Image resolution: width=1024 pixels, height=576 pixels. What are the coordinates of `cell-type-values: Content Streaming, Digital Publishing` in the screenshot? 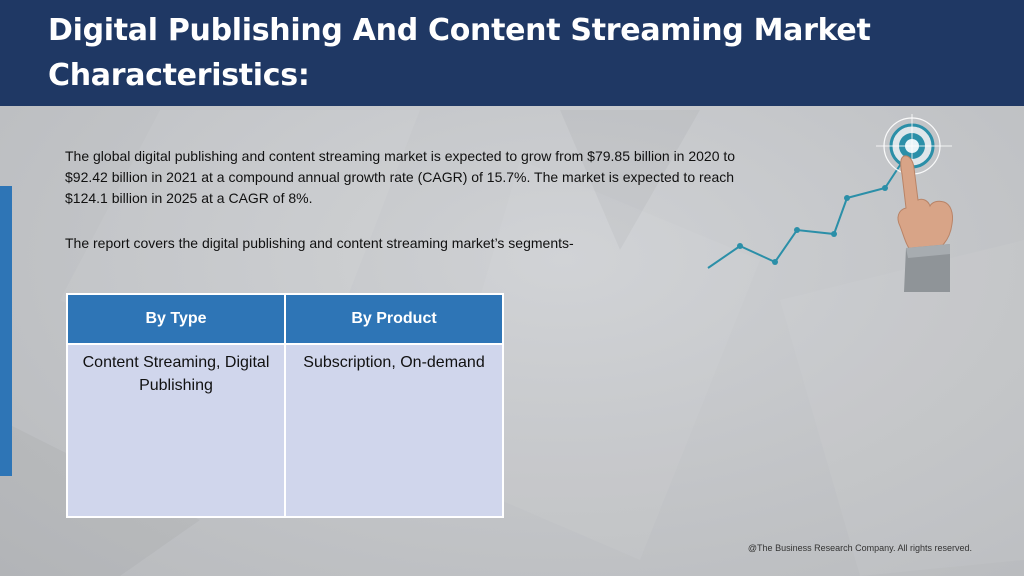 It's located at (176, 430).